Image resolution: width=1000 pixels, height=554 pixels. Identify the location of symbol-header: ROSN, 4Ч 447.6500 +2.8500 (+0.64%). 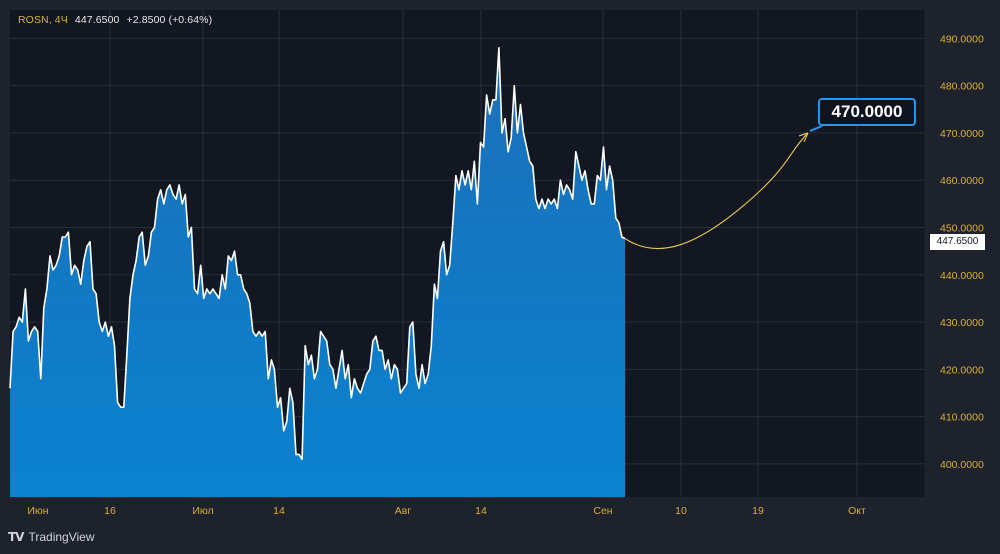
(115, 20).